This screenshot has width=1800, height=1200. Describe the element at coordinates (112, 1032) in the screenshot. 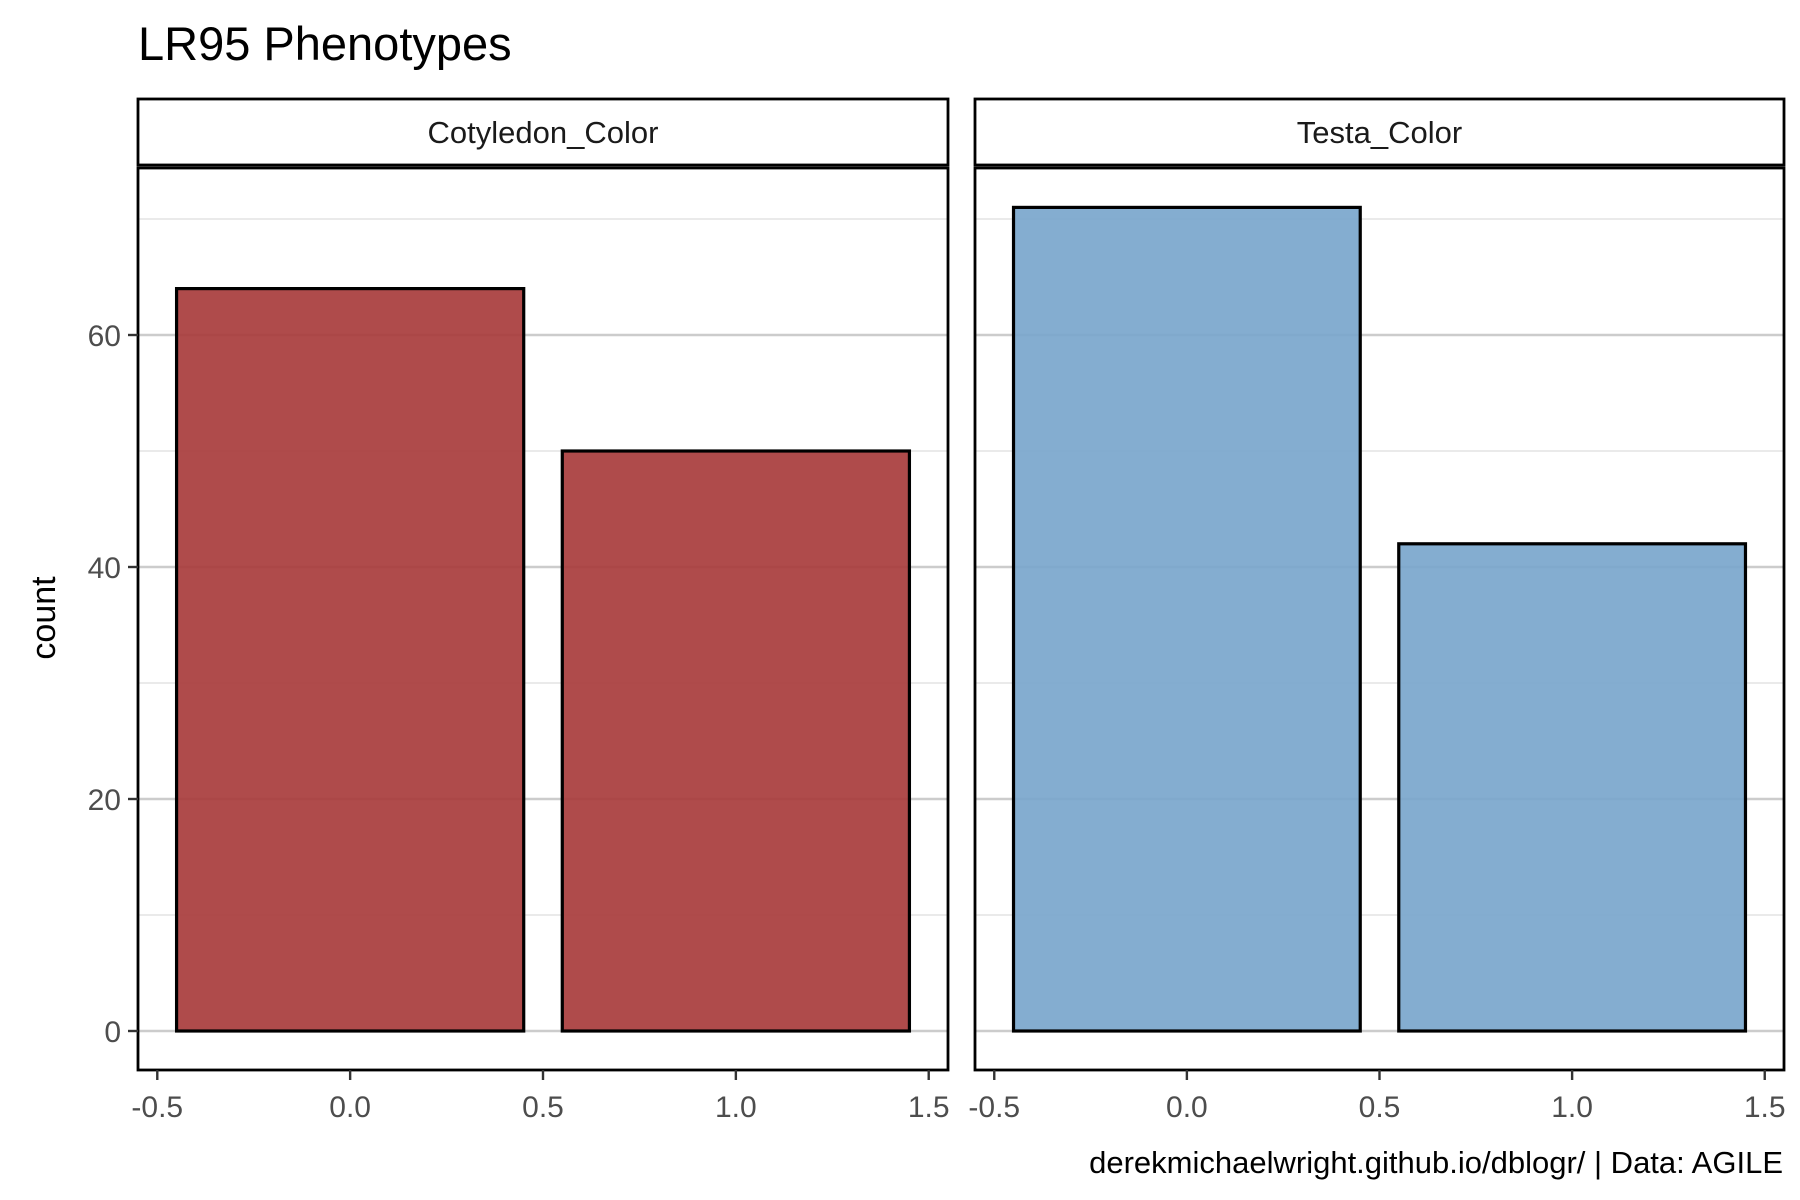

I see `y-tick-label: 0` at that location.